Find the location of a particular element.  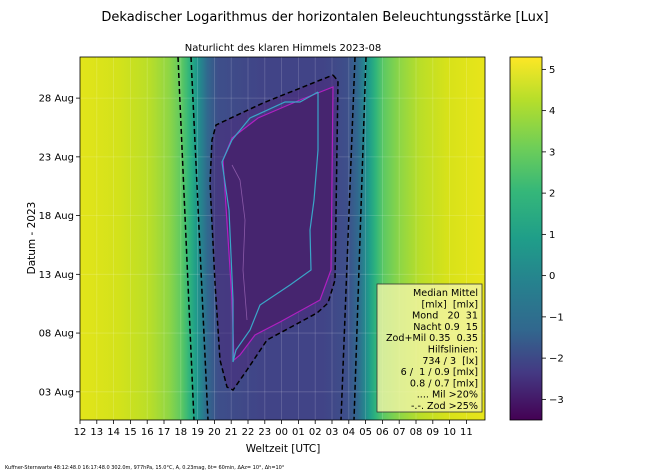

x-tick-label: 04 is located at coordinates (348, 432).